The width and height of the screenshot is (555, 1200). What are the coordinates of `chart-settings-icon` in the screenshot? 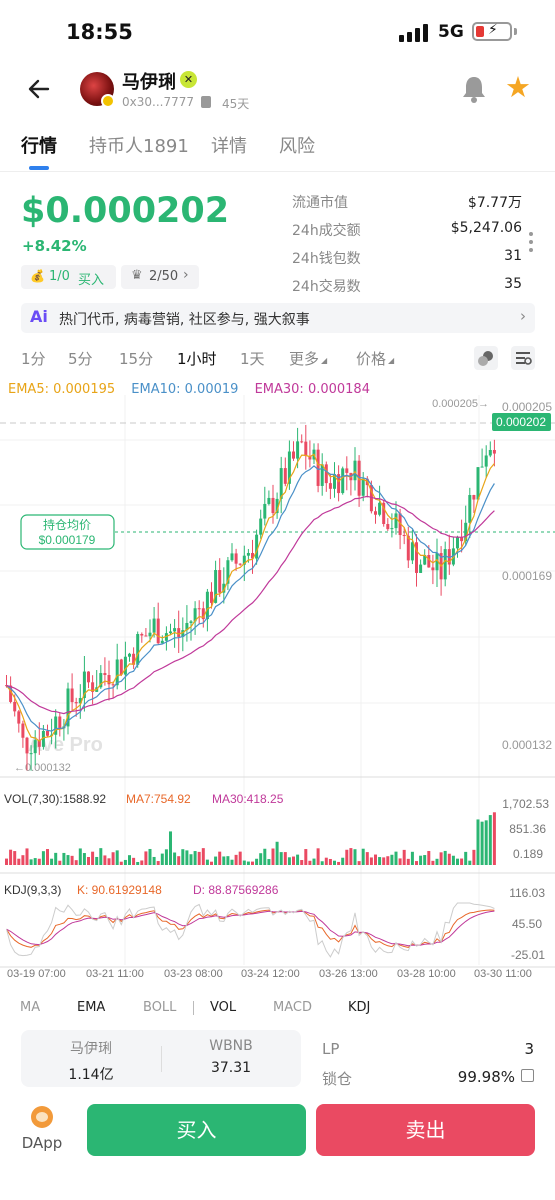 It's located at (523, 358).